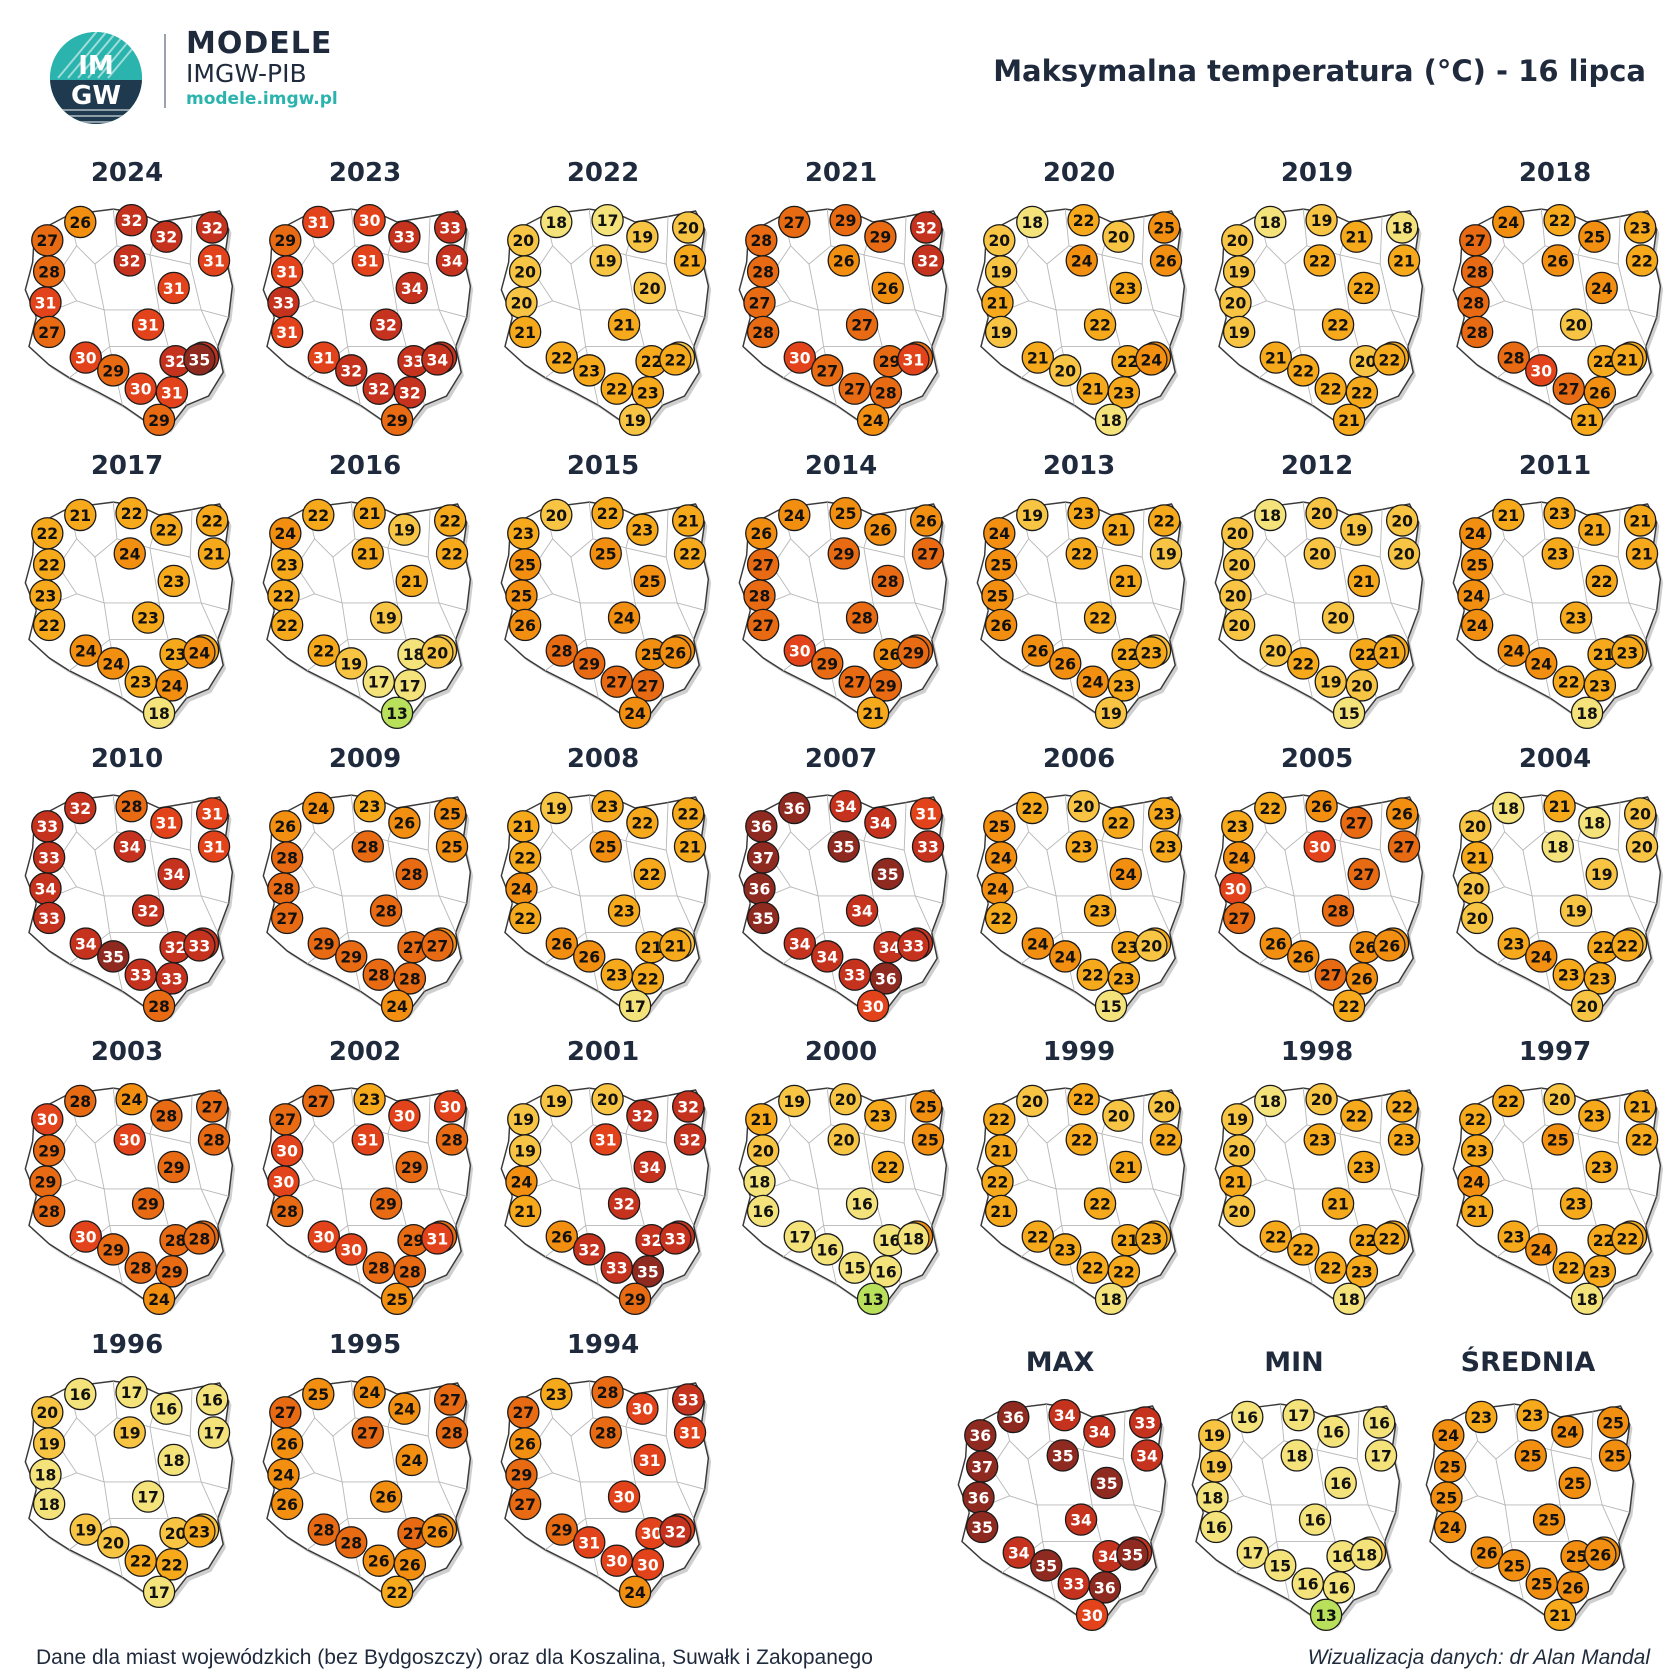 Image resolution: width=1680 pixels, height=1680 pixels. Describe the element at coordinates (1236, 890) in the screenshot. I see `city-value-label: 30` at that location.